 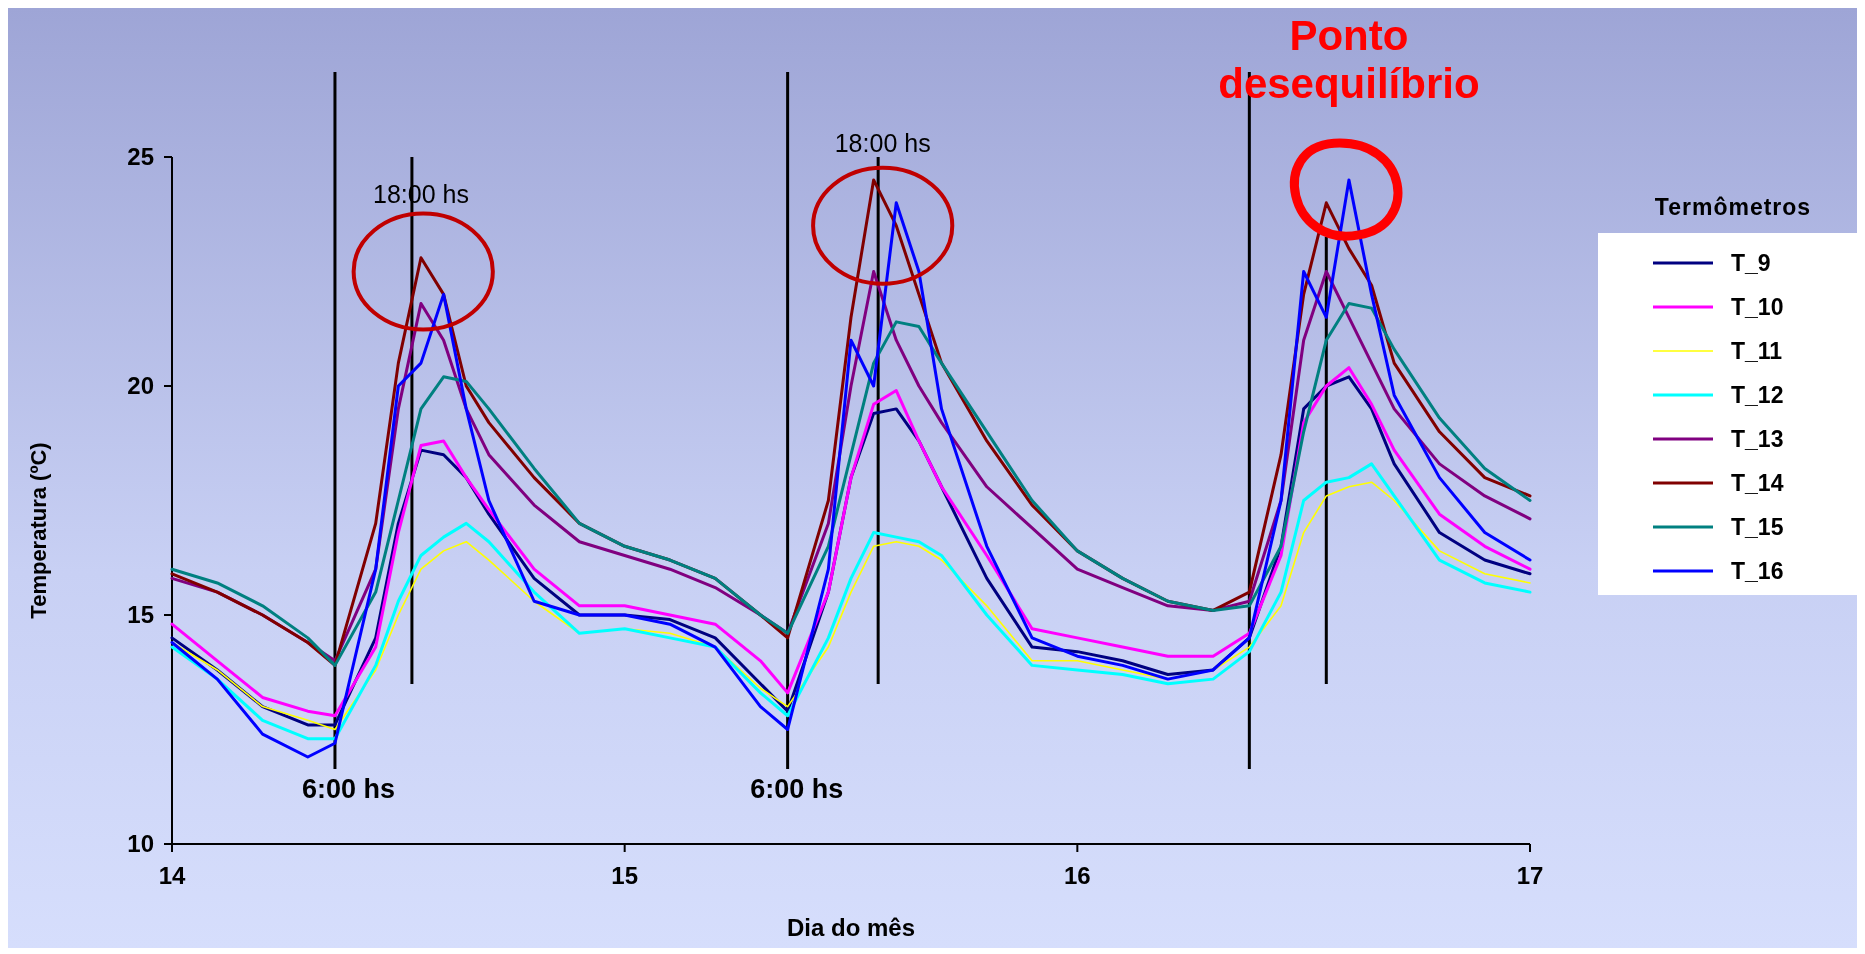 What do you see at coordinates (1757, 439) in the screenshot?
I see `legend-label: T_13` at bounding box center [1757, 439].